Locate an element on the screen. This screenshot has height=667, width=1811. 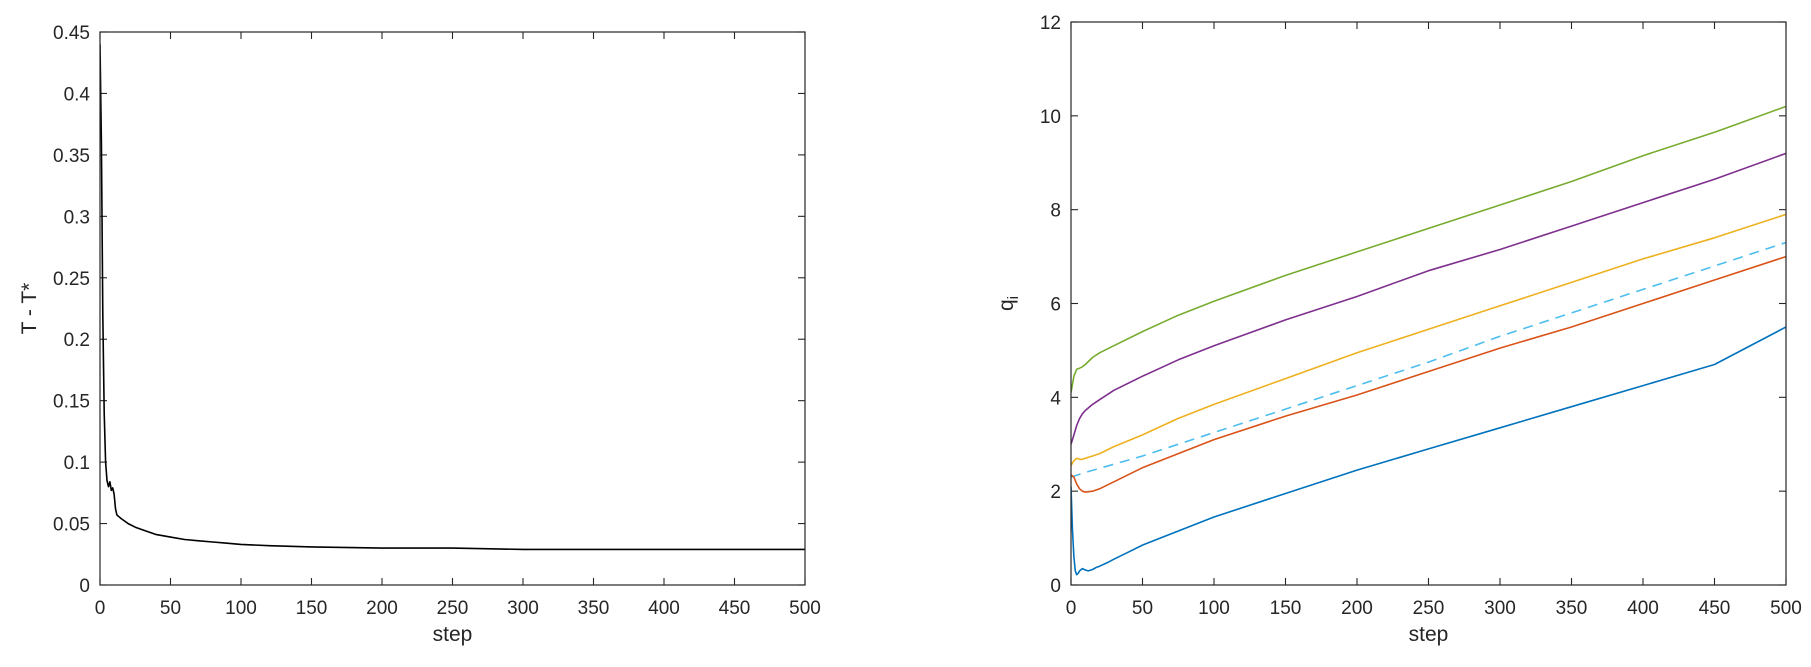
y-tick-label: 0.4 is located at coordinates (77, 94).